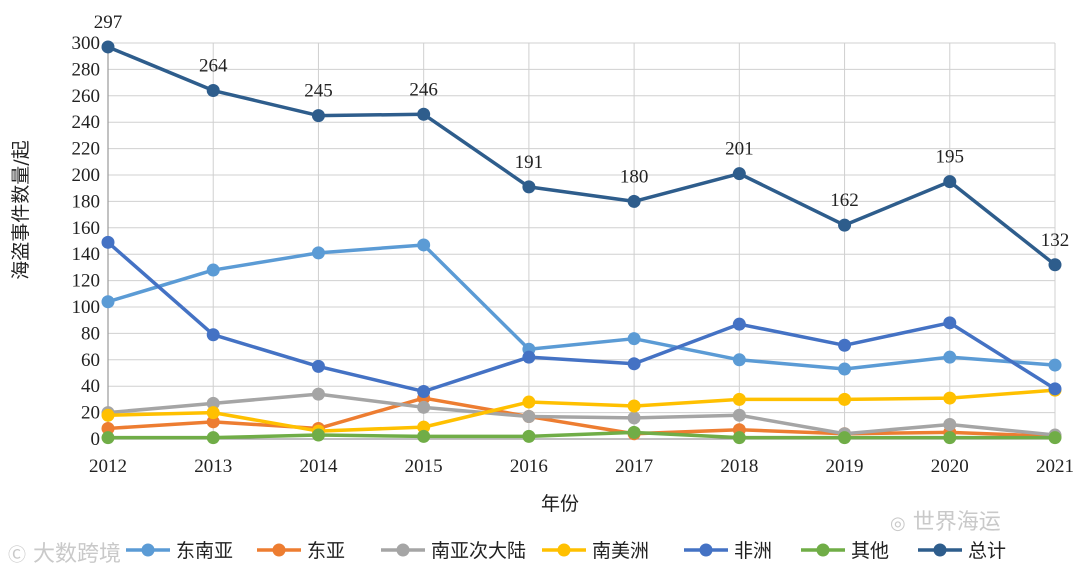 This screenshot has width=1080, height=568. Describe the element at coordinates (987, 551) in the screenshot. I see `legend-label: 总计` at that location.